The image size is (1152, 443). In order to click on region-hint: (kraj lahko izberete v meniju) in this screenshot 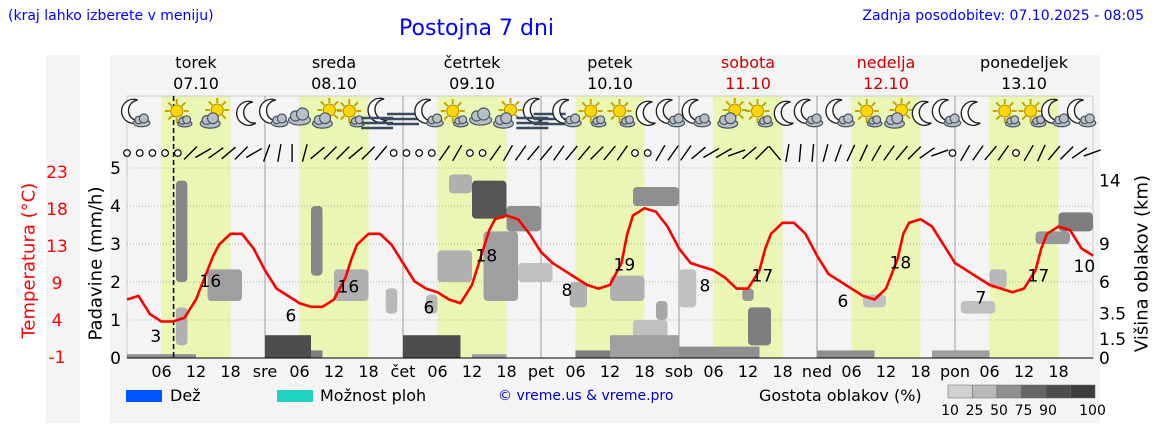, I will do `click(111, 16)`.